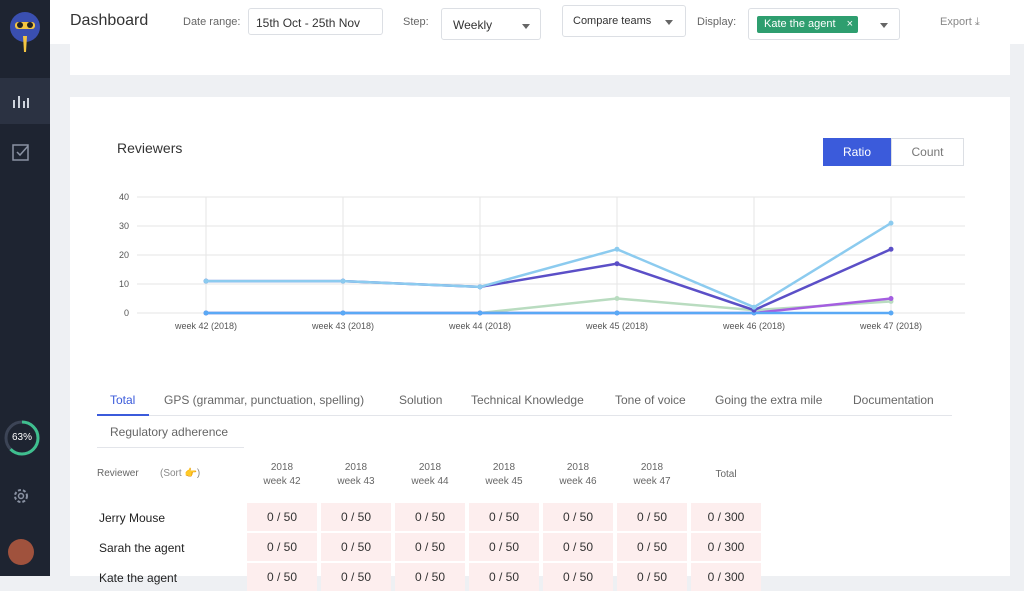 The width and height of the screenshot is (1024, 591). Describe the element at coordinates (652, 481) in the screenshot. I see `column-header: week 47` at that location.